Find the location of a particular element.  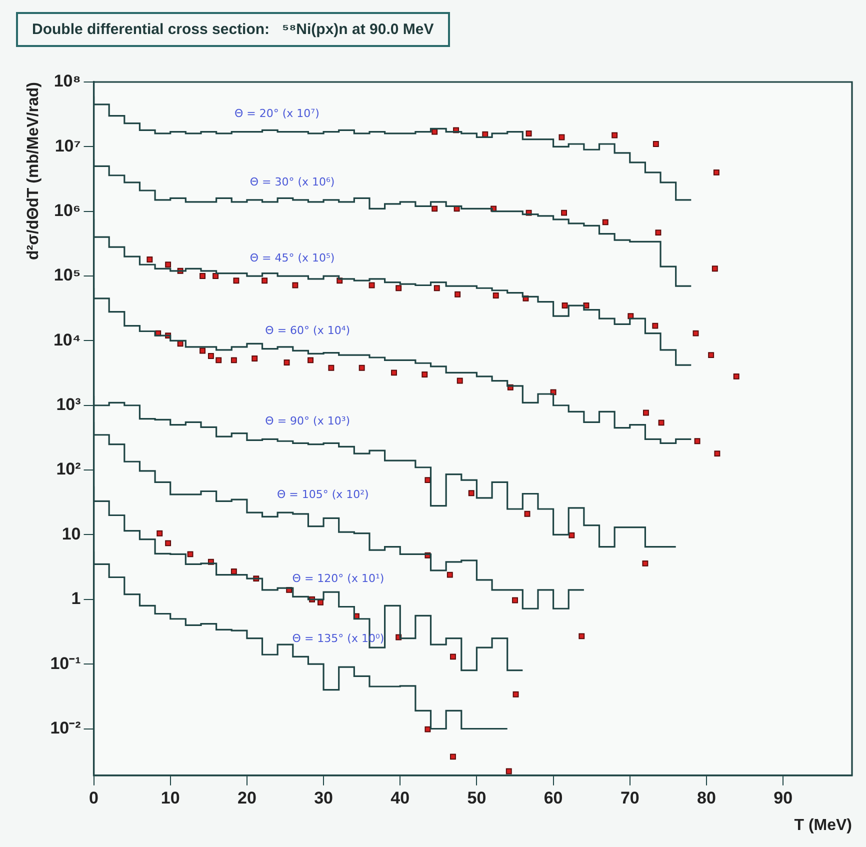

x-tick-label: 30 is located at coordinates (323, 798).